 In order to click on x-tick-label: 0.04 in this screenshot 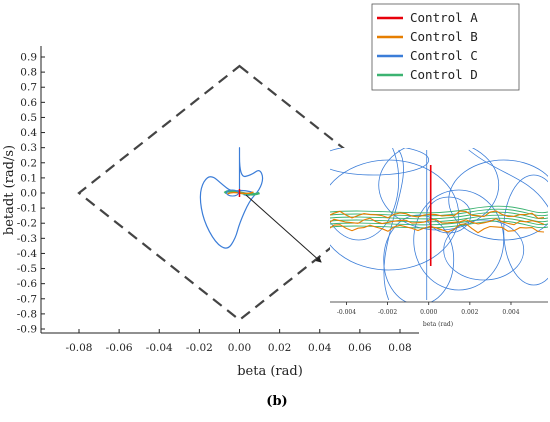, I will do `click(320, 348)`.